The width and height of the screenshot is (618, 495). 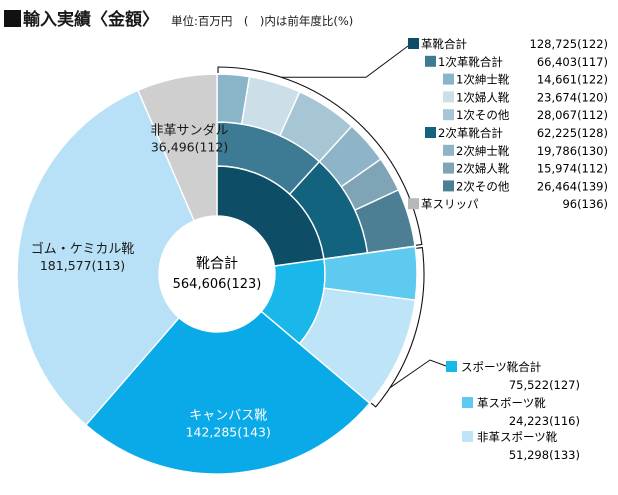 What do you see at coordinates (345, 61) in the screenshot?
I see `leader-line-leather` at bounding box center [345, 61].